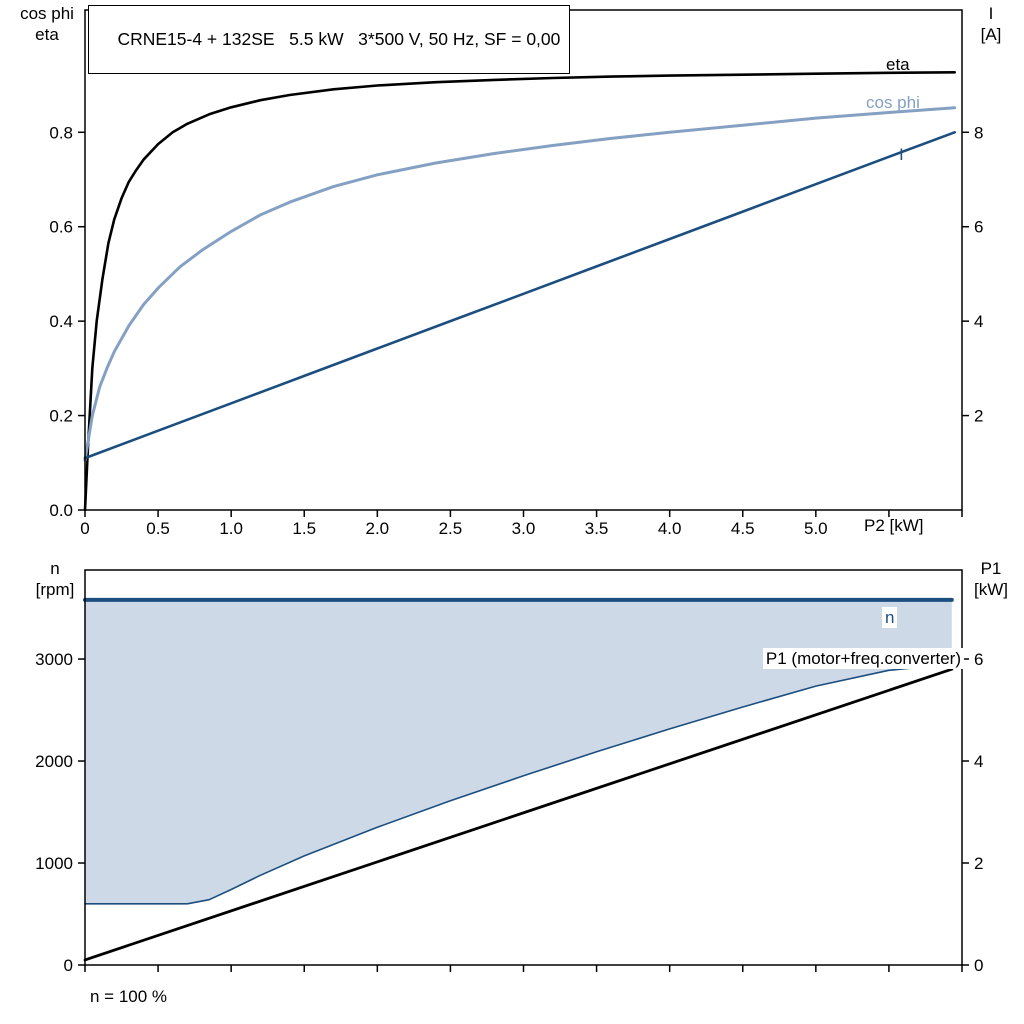 The width and height of the screenshot is (1024, 1024). I want to click on axis-title-eta: eta, so click(47, 34).